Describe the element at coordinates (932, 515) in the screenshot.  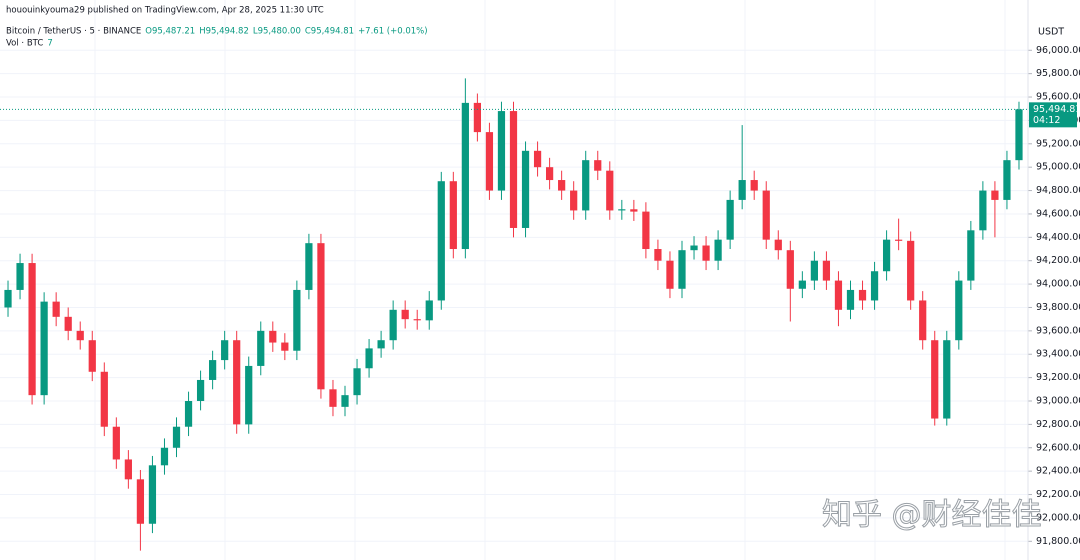
I see `watermark: 知乎 @财经佳佳` at that location.